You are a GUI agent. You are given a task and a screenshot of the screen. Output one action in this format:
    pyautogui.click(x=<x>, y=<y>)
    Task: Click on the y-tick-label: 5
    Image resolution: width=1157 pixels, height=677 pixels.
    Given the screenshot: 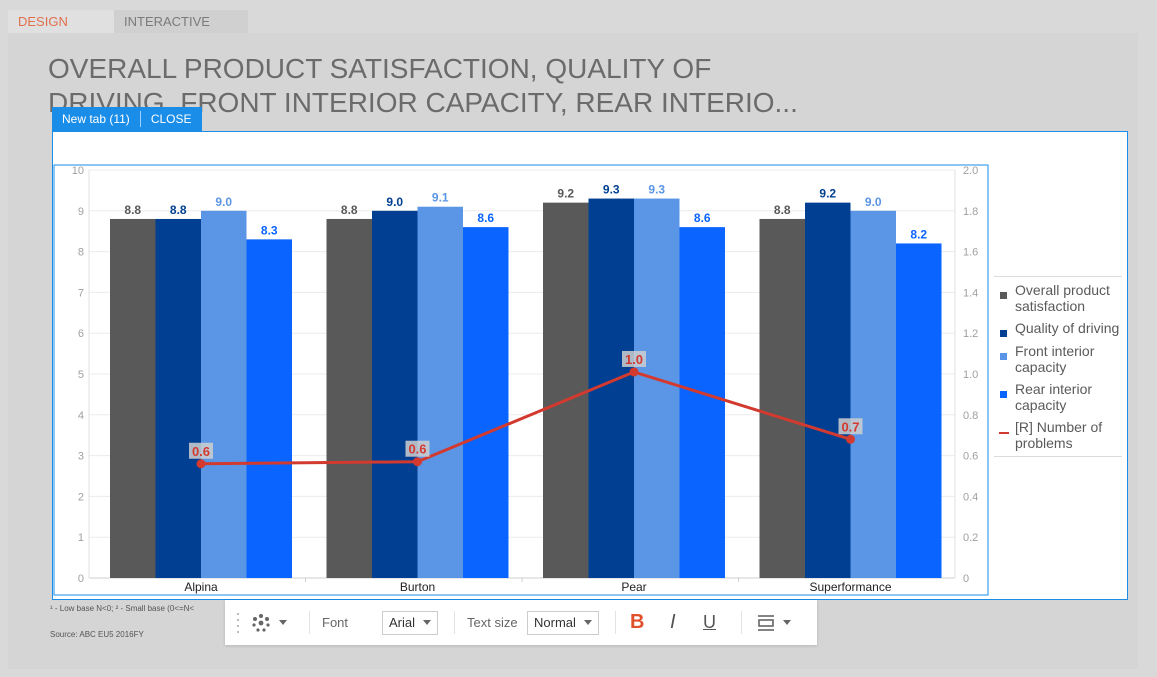 What is the action you would take?
    pyautogui.click(x=81, y=375)
    